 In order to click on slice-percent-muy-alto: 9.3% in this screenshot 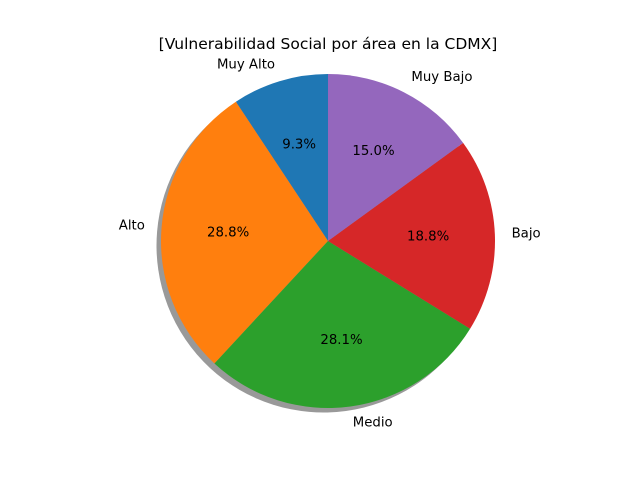, I will do `click(299, 145)`.